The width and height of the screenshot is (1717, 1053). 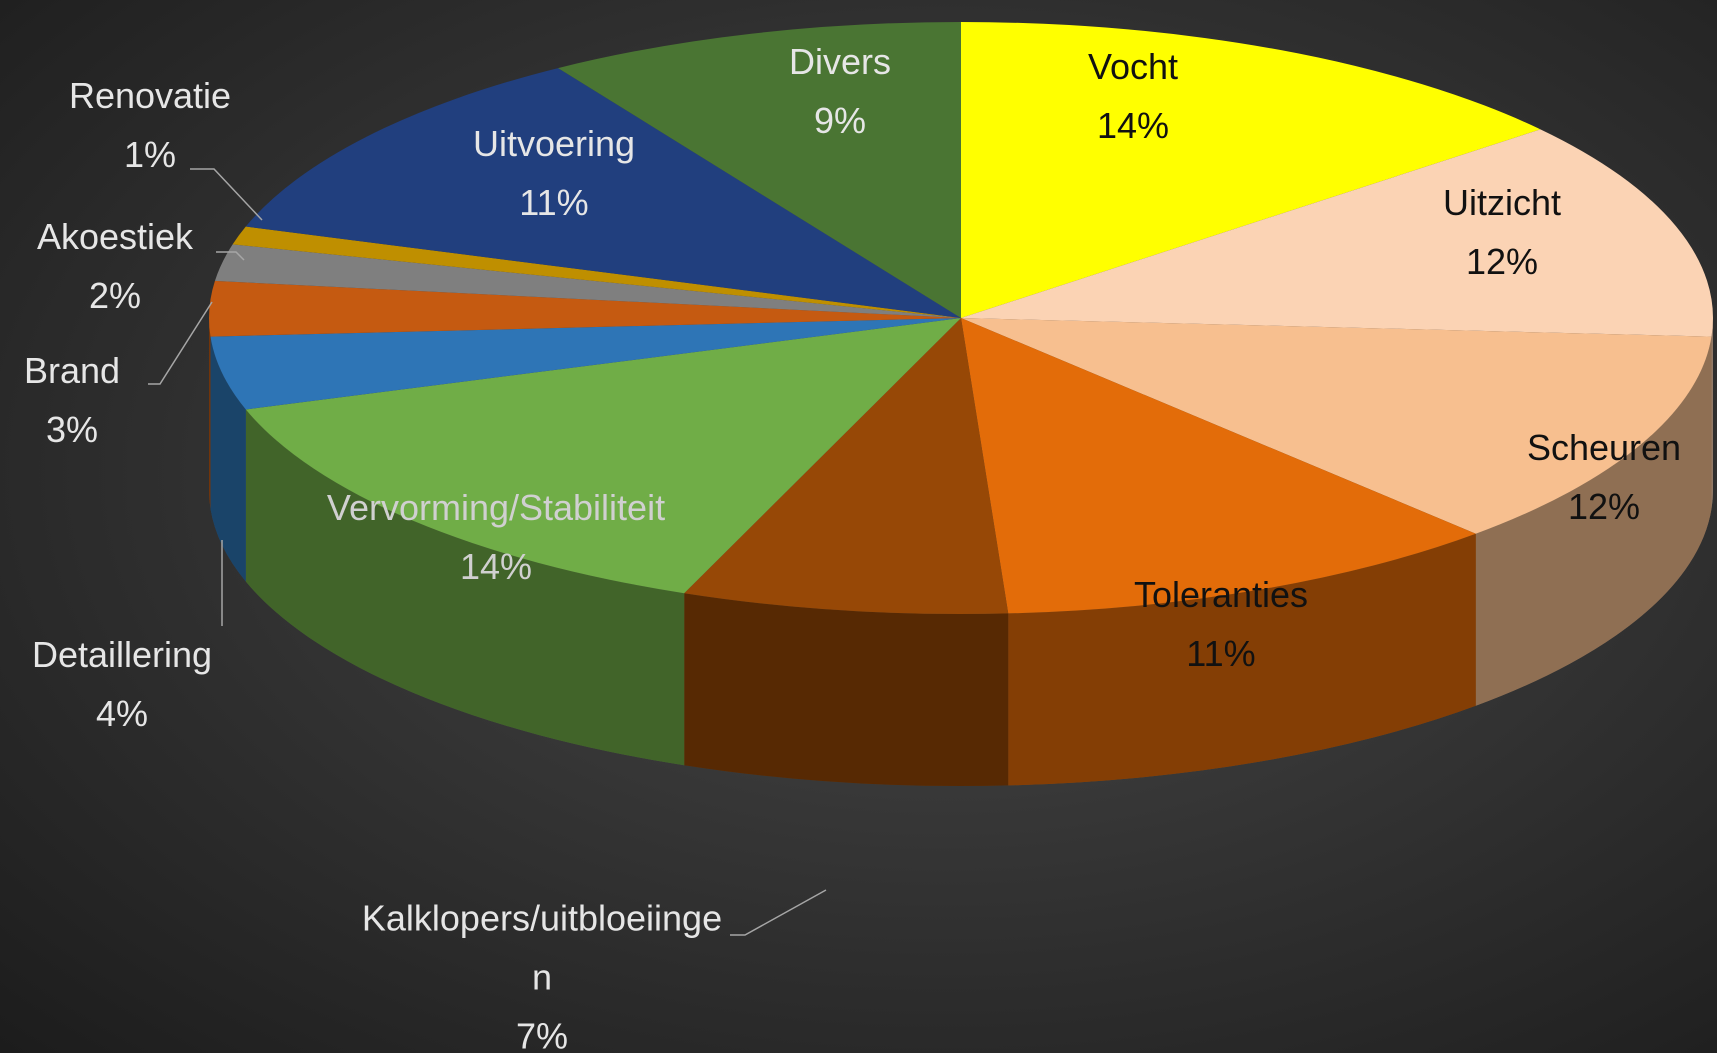 What do you see at coordinates (72, 429) in the screenshot?
I see `percent-label: 3%` at bounding box center [72, 429].